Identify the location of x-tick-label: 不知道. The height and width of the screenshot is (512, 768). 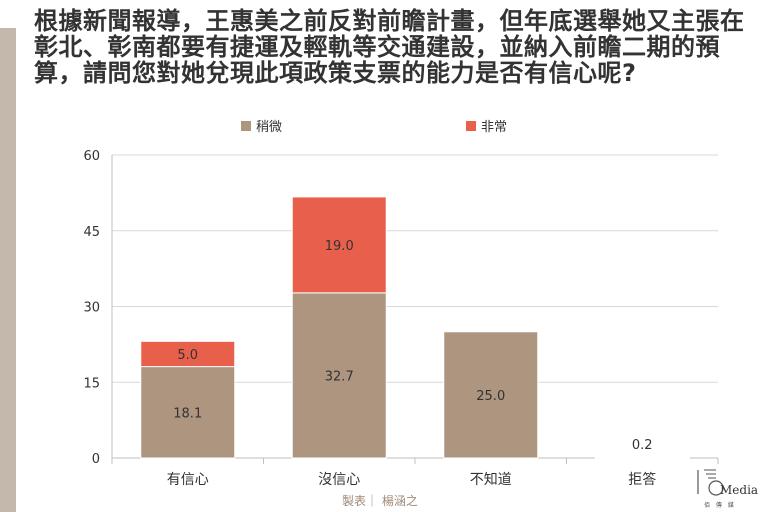
(491, 479).